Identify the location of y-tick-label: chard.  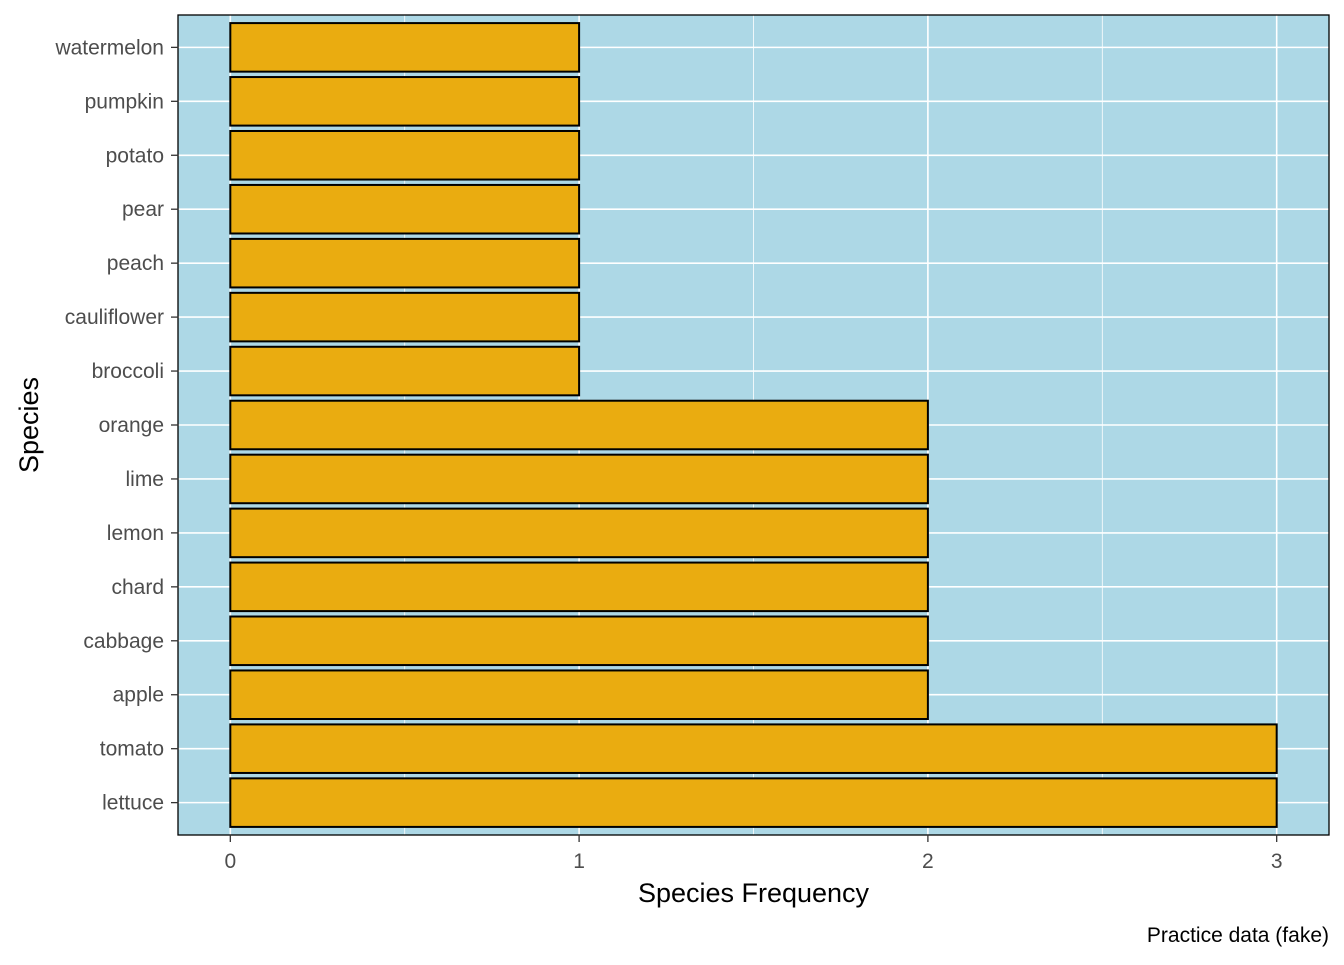
(137, 587).